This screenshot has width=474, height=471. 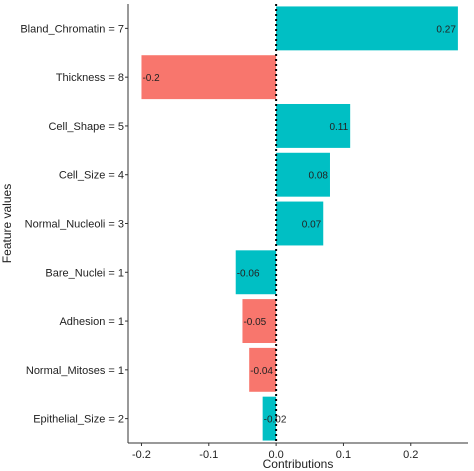 What do you see at coordinates (410, 455) in the screenshot?
I see `x-tick-label: 0.2` at bounding box center [410, 455].